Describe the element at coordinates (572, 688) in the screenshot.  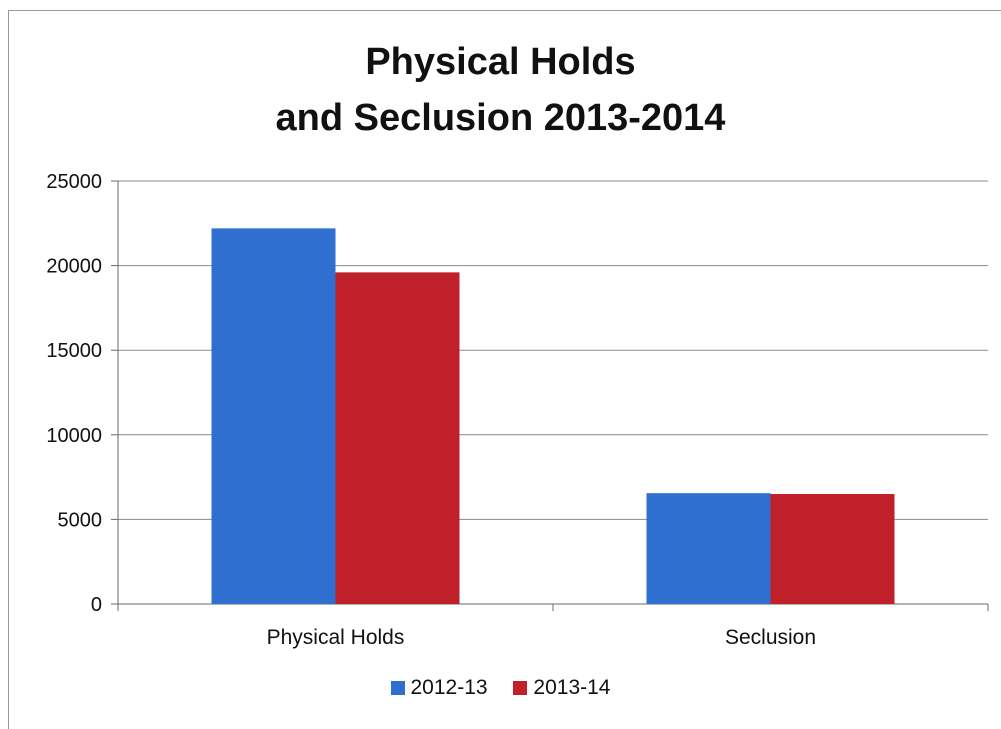
I see `legend-label-series-2: 2013-14` at that location.